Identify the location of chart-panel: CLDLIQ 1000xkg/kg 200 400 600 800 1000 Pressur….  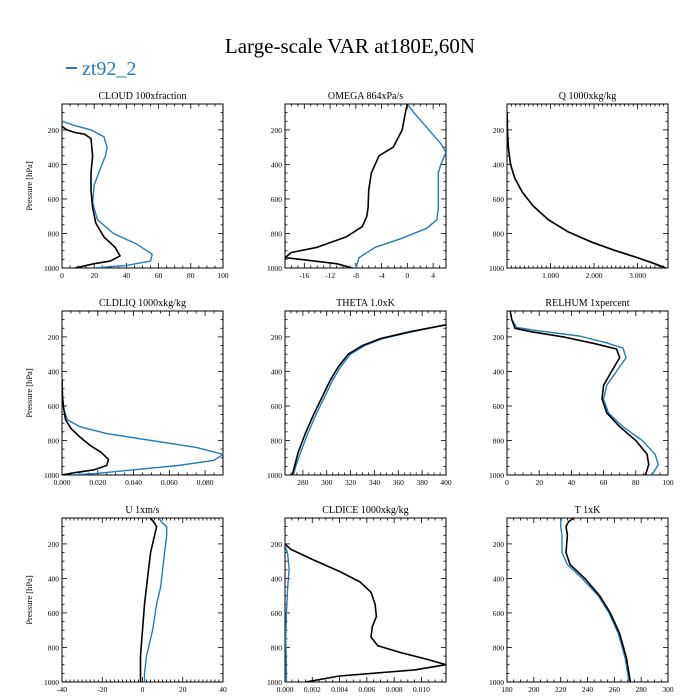
(124, 392).